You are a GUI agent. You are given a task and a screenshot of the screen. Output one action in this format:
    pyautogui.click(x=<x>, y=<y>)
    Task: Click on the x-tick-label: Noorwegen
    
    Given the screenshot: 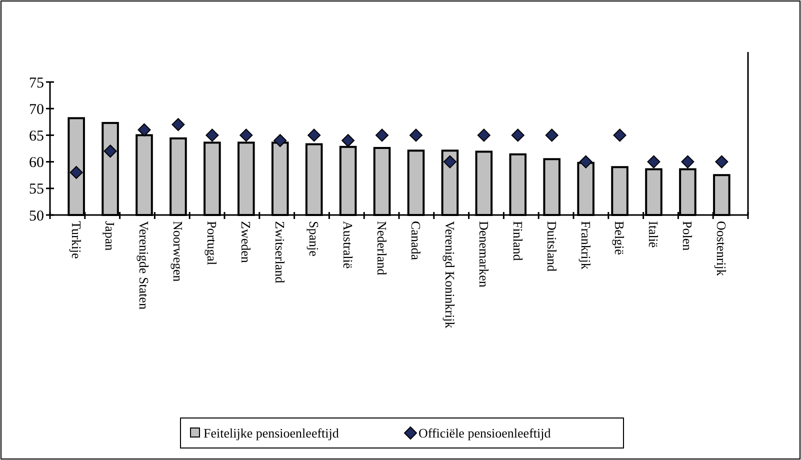 What is the action you would take?
    pyautogui.click(x=178, y=251)
    